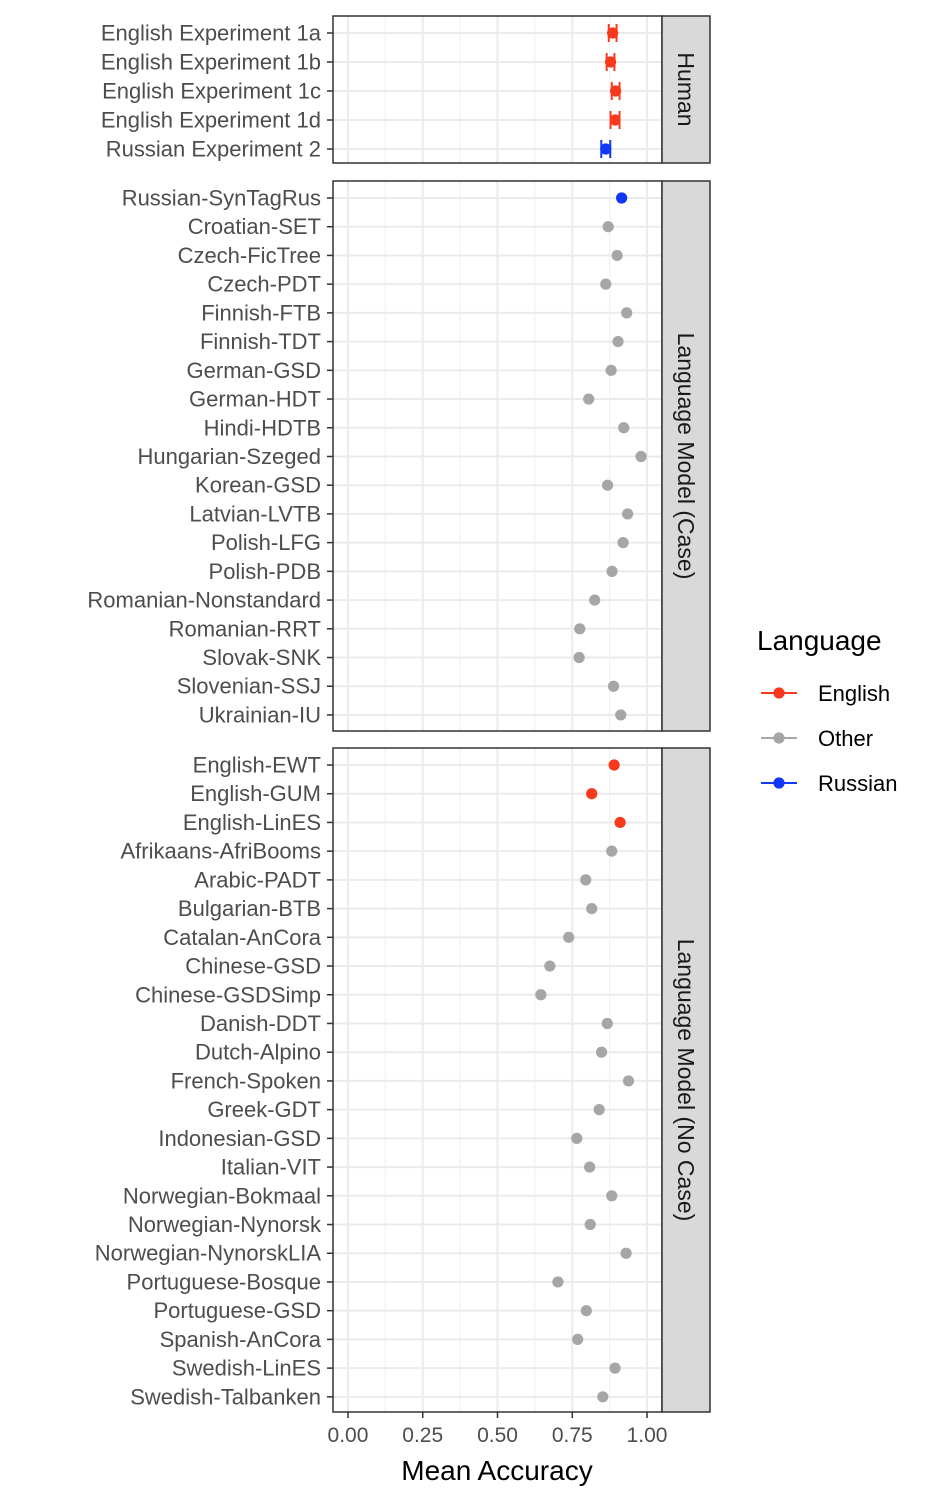 The height and width of the screenshot is (1504, 940). I want to click on facet-strip: Human, so click(686, 89).